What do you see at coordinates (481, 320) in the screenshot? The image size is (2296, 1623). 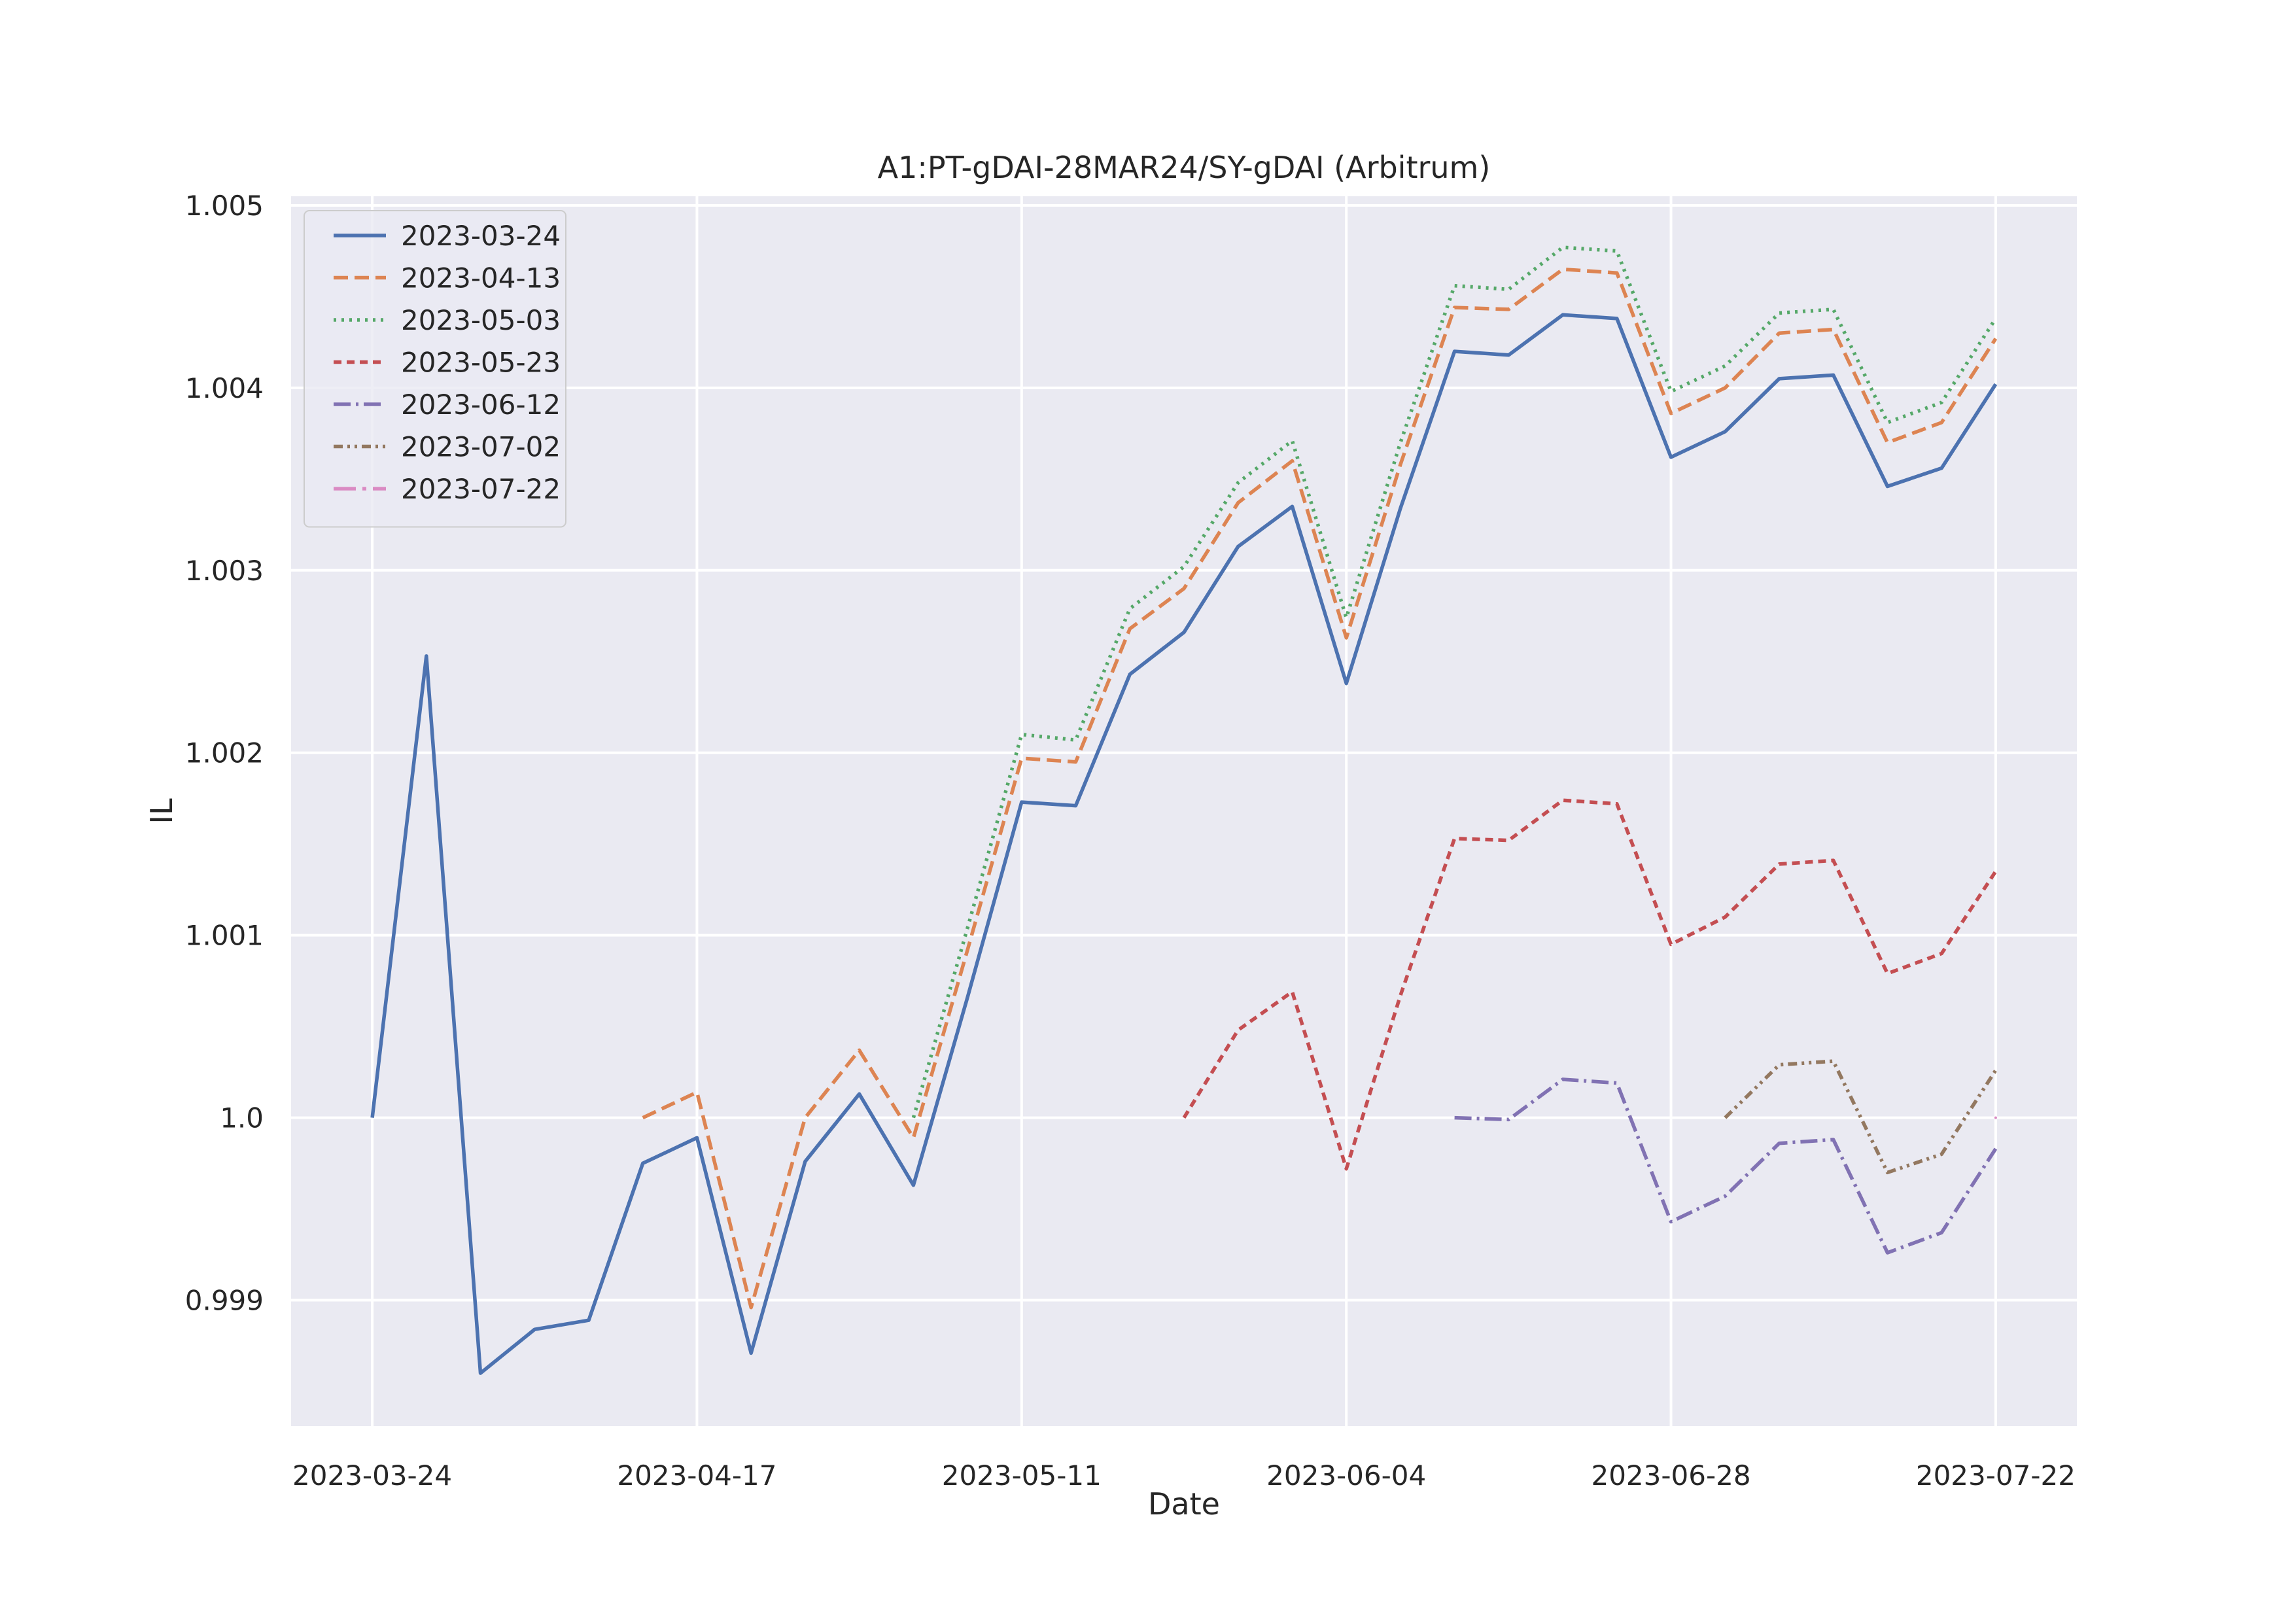 I see `legend-label: 2023-05-03` at bounding box center [481, 320].